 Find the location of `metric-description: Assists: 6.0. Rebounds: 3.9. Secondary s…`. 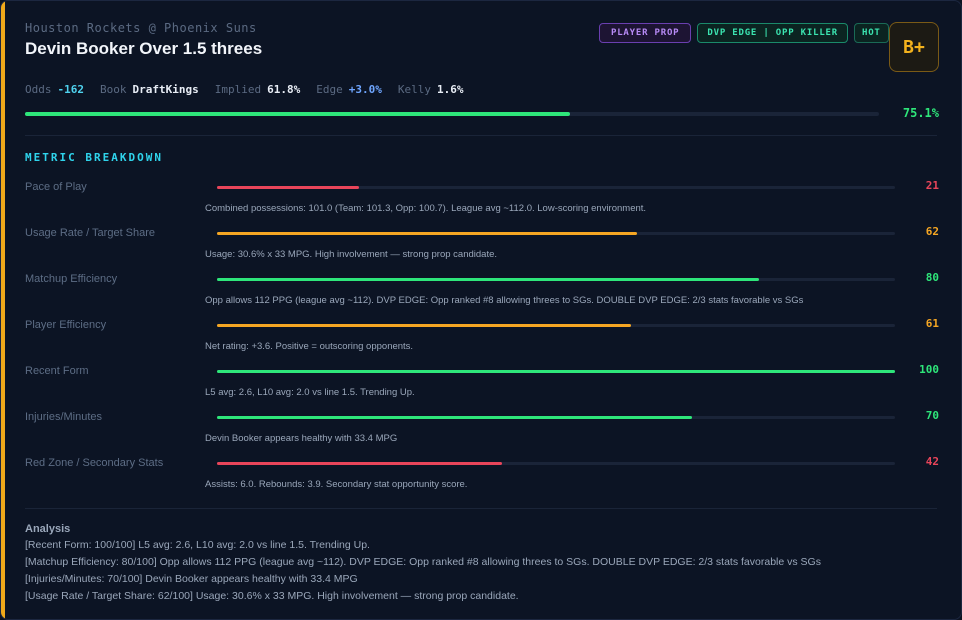

metric-description: Assists: 6.0. Rebounds: 3.9. Secondary s… is located at coordinates (336, 484).